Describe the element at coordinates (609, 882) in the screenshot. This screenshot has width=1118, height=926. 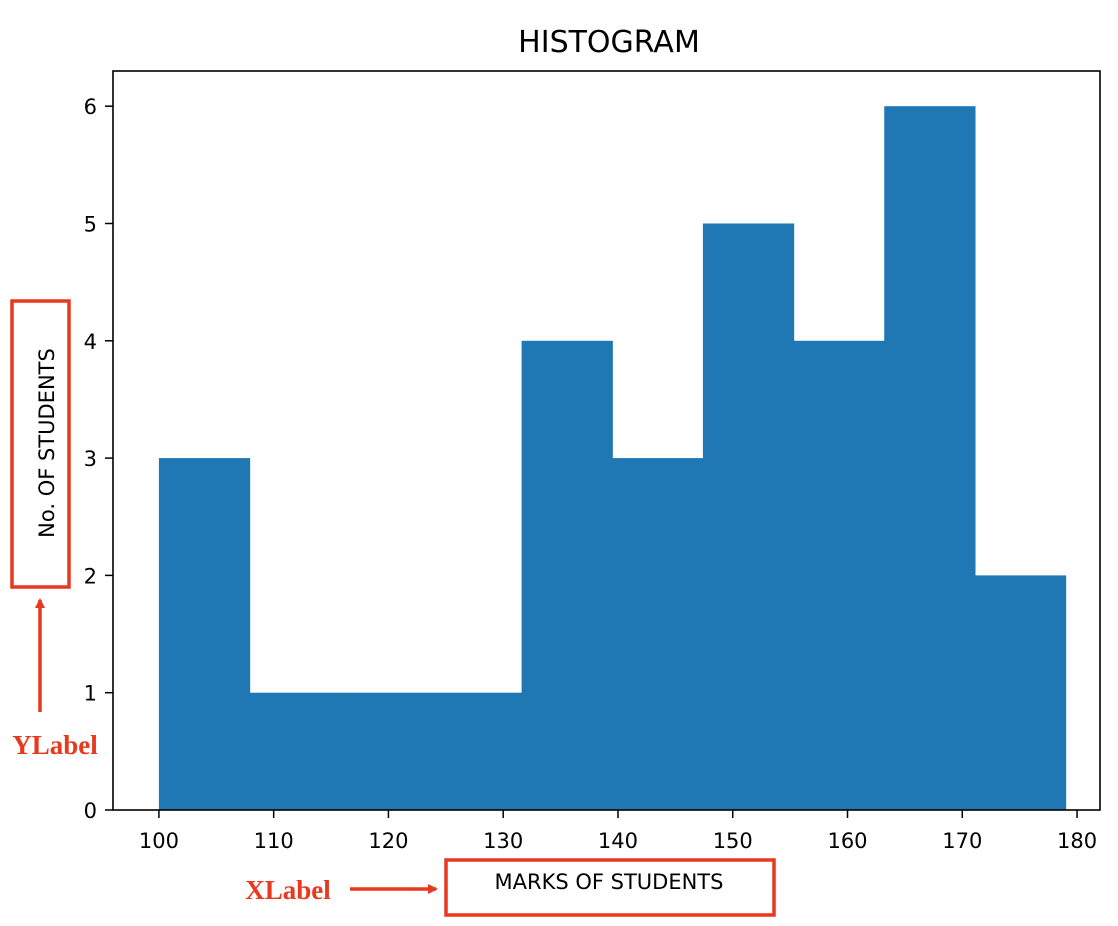
I see `x-axis-label: MARKS OF STUDENTS` at that location.